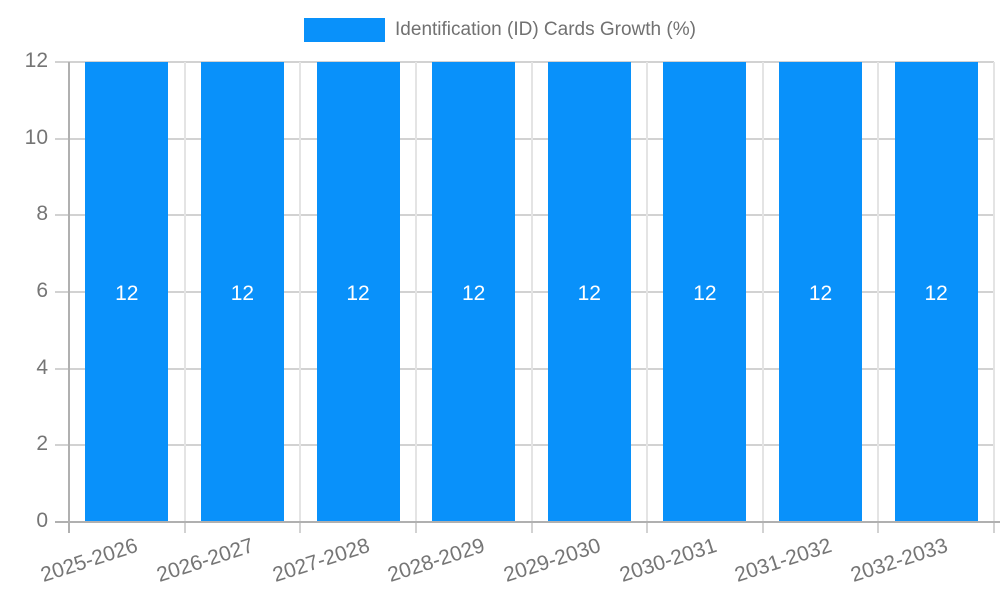  Describe the element at coordinates (783, 560) in the screenshot. I see `x-axis-label: 2031-2032` at that location.